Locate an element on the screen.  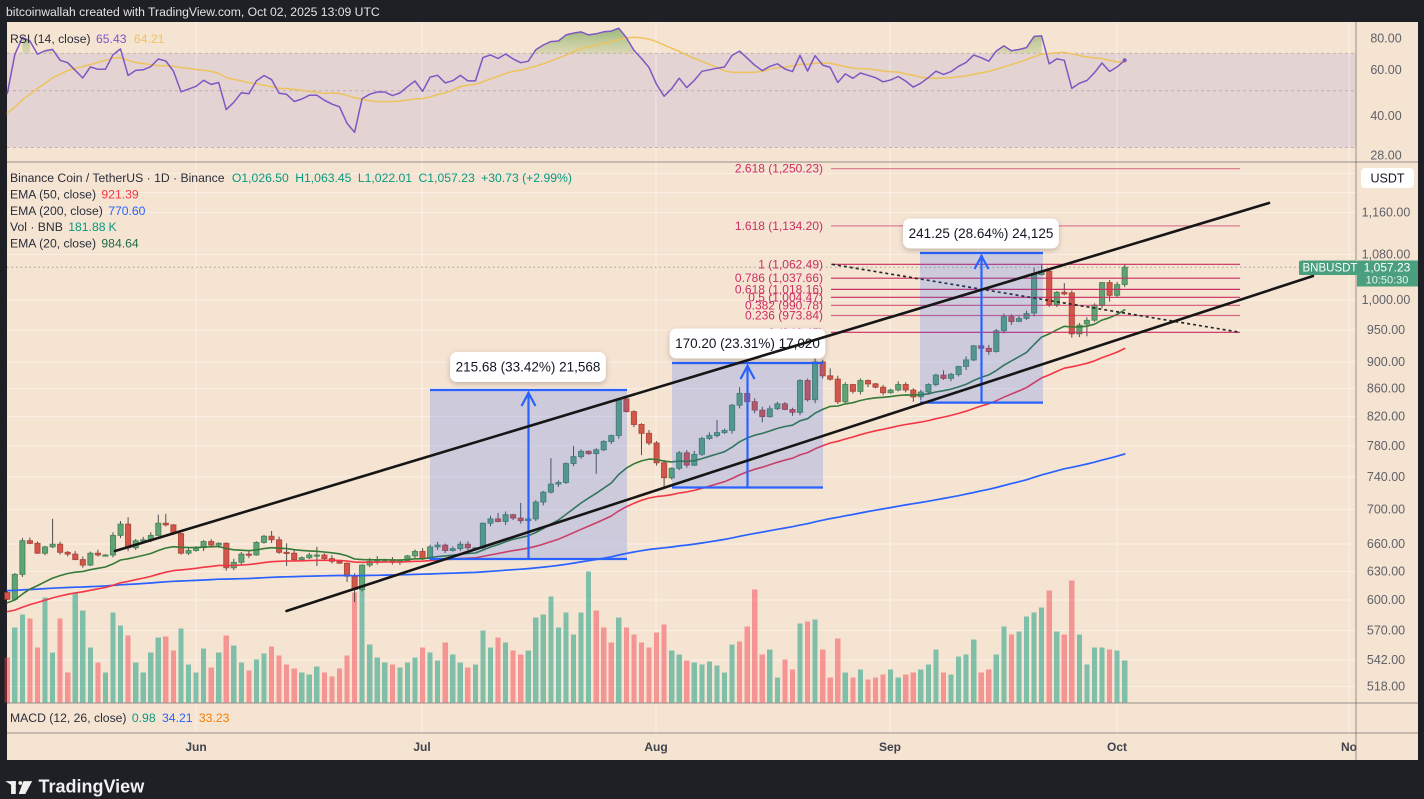
svg-text: No is located at coordinates (1349, 747).